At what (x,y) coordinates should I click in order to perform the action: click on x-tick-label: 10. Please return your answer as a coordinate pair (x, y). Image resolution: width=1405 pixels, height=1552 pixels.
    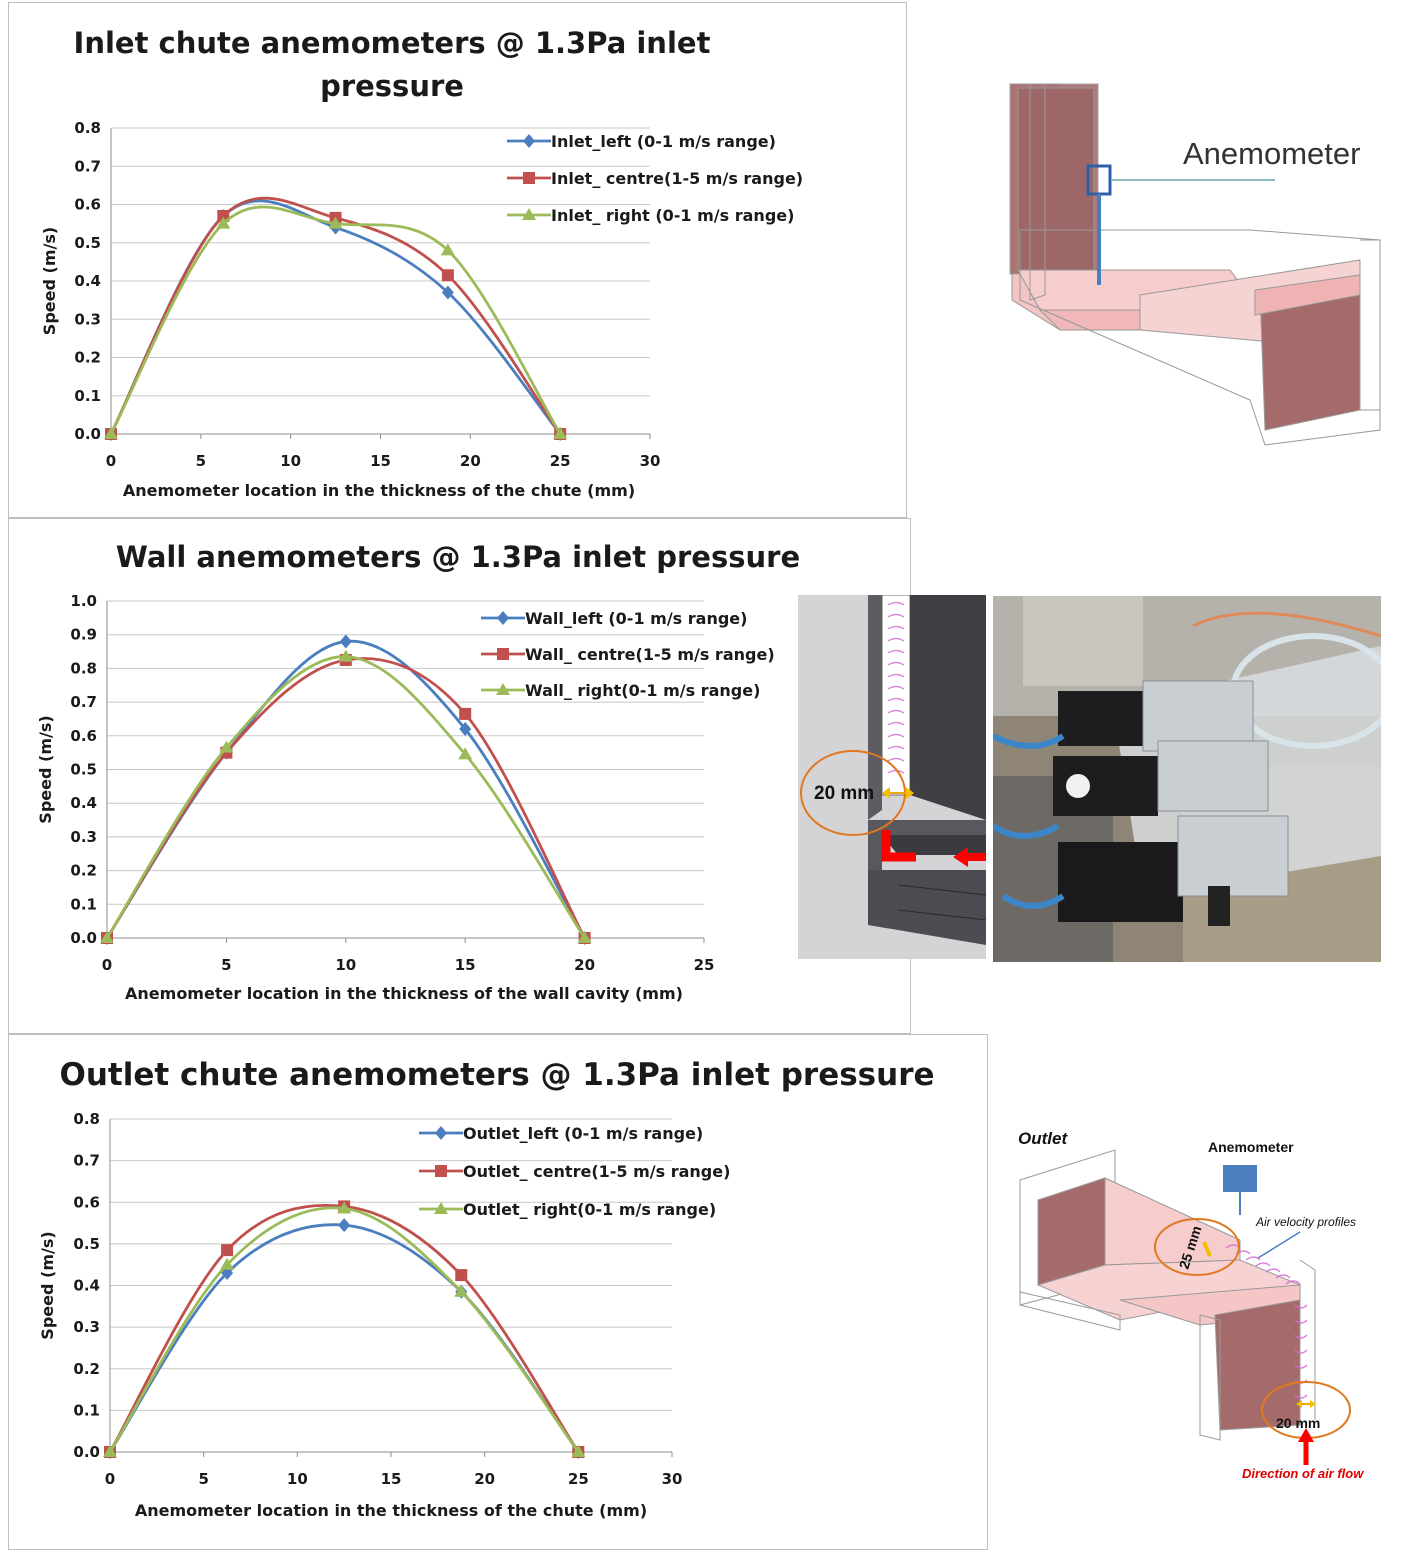
    Looking at the image, I should click on (345, 965).